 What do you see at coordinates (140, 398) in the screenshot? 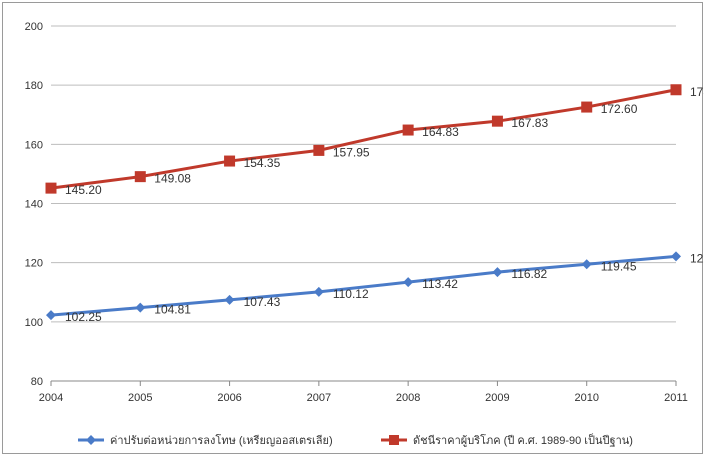
I see `x-tick-label: 2005` at bounding box center [140, 398].